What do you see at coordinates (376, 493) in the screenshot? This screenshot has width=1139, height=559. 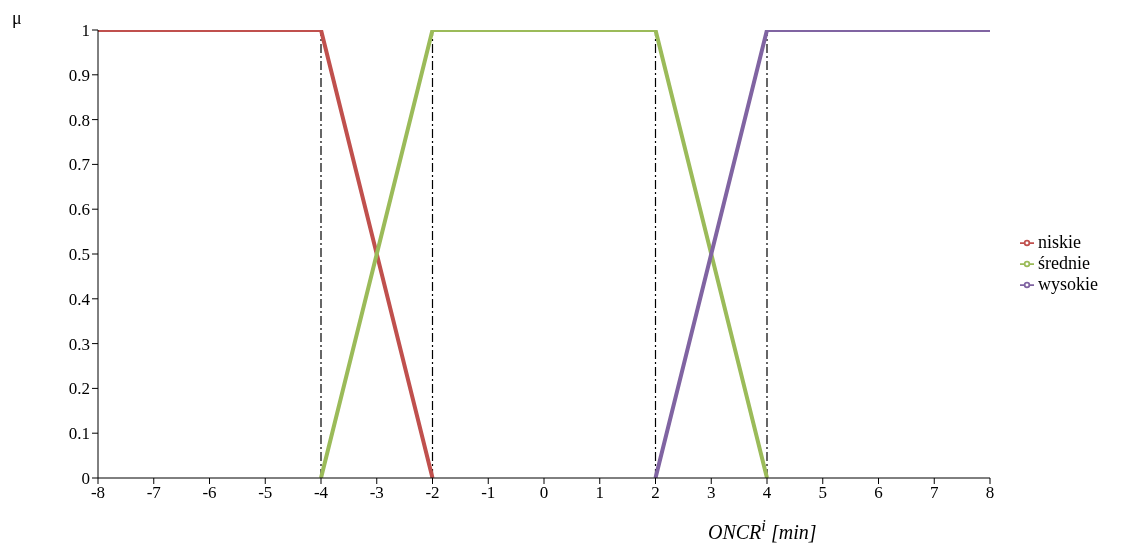 I see `x-tick-label: -3` at bounding box center [376, 493].